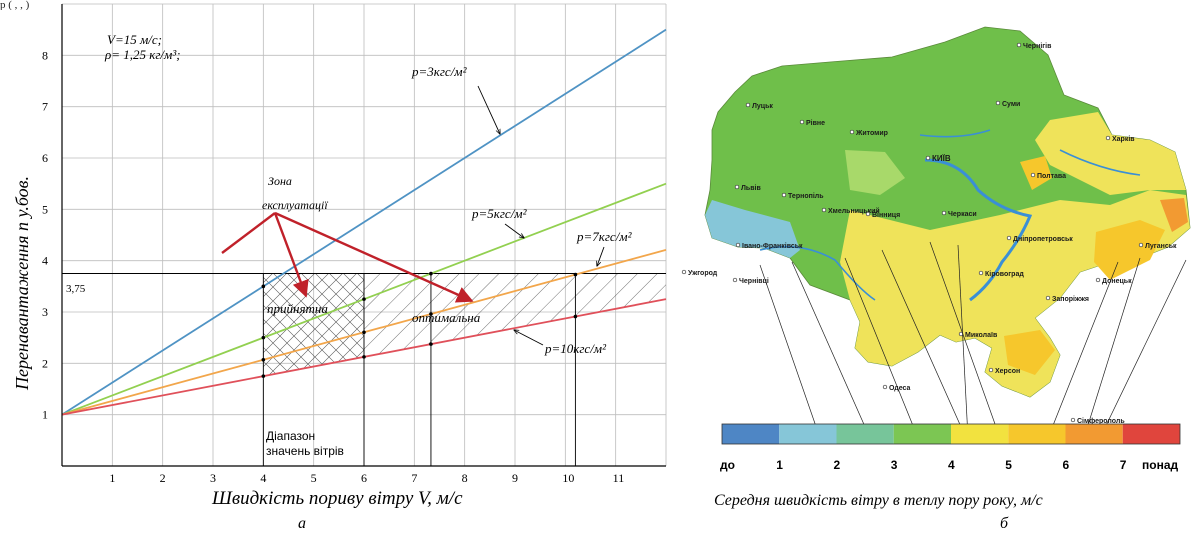  Describe the element at coordinates (15, 5) in the screenshot. I see `page-caption: р ( , , )` at that location.